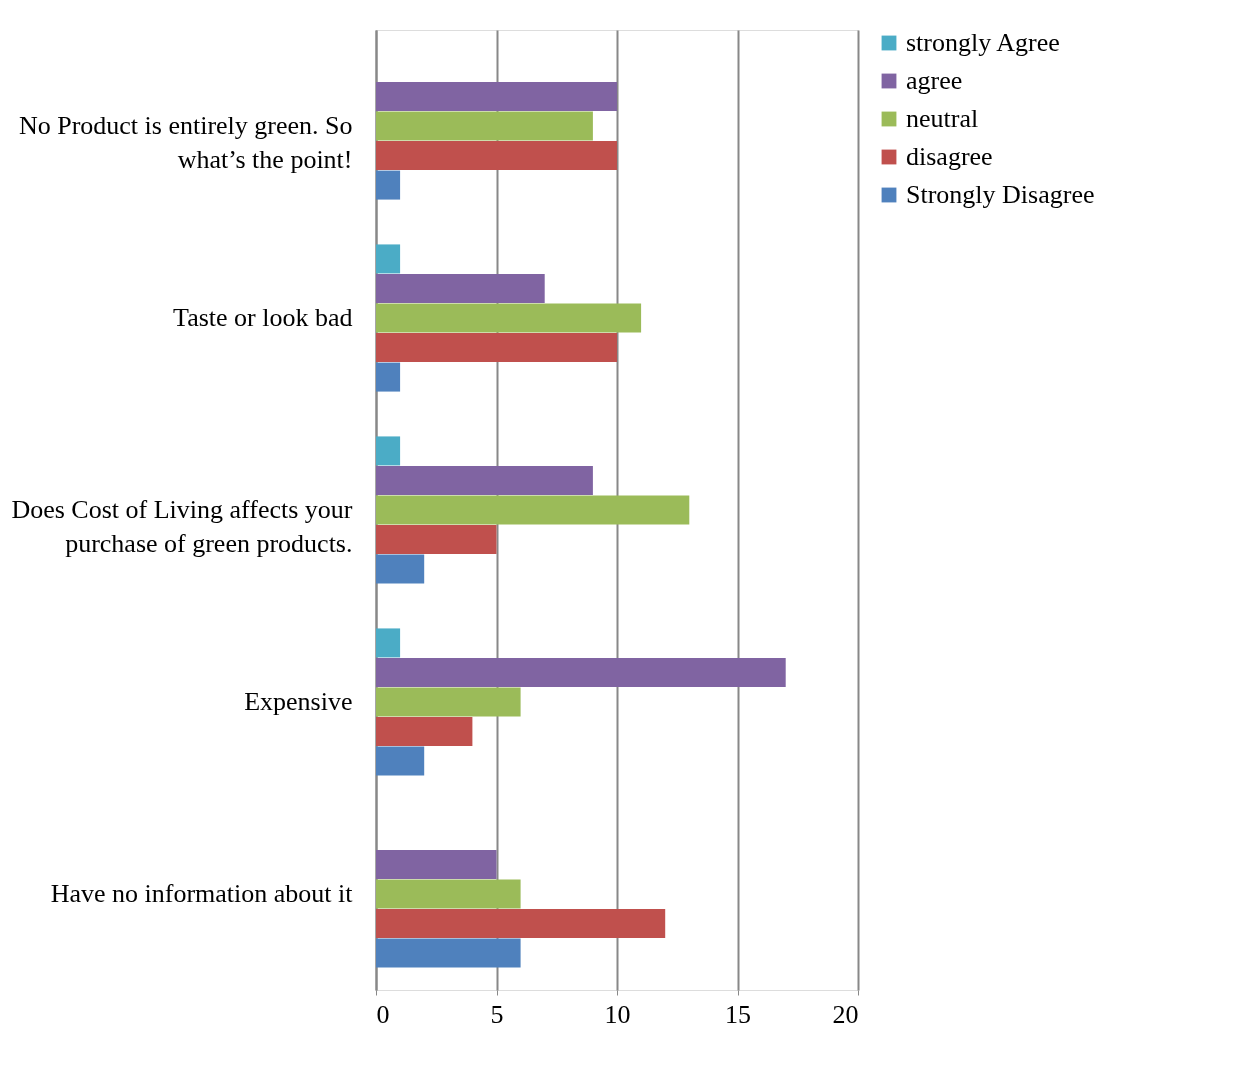  I want to click on y-tick-label: Have no information about it, so click(202, 893).